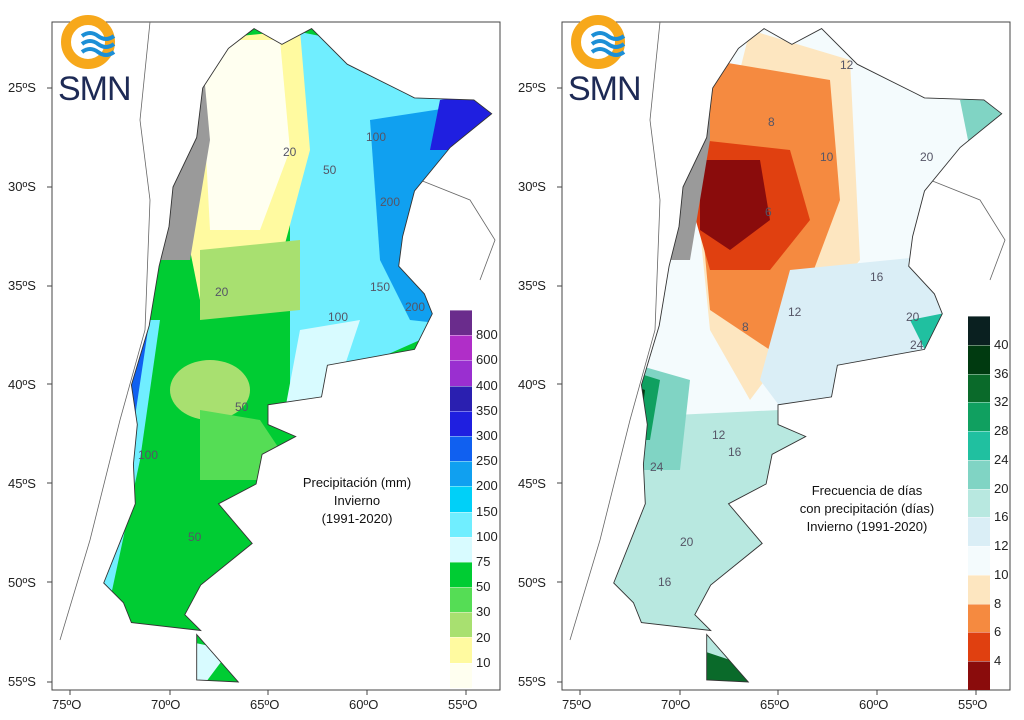 The width and height of the screenshot is (1024, 720). What do you see at coordinates (1001, 517) in the screenshot?
I see `legend-label: 16` at bounding box center [1001, 517].